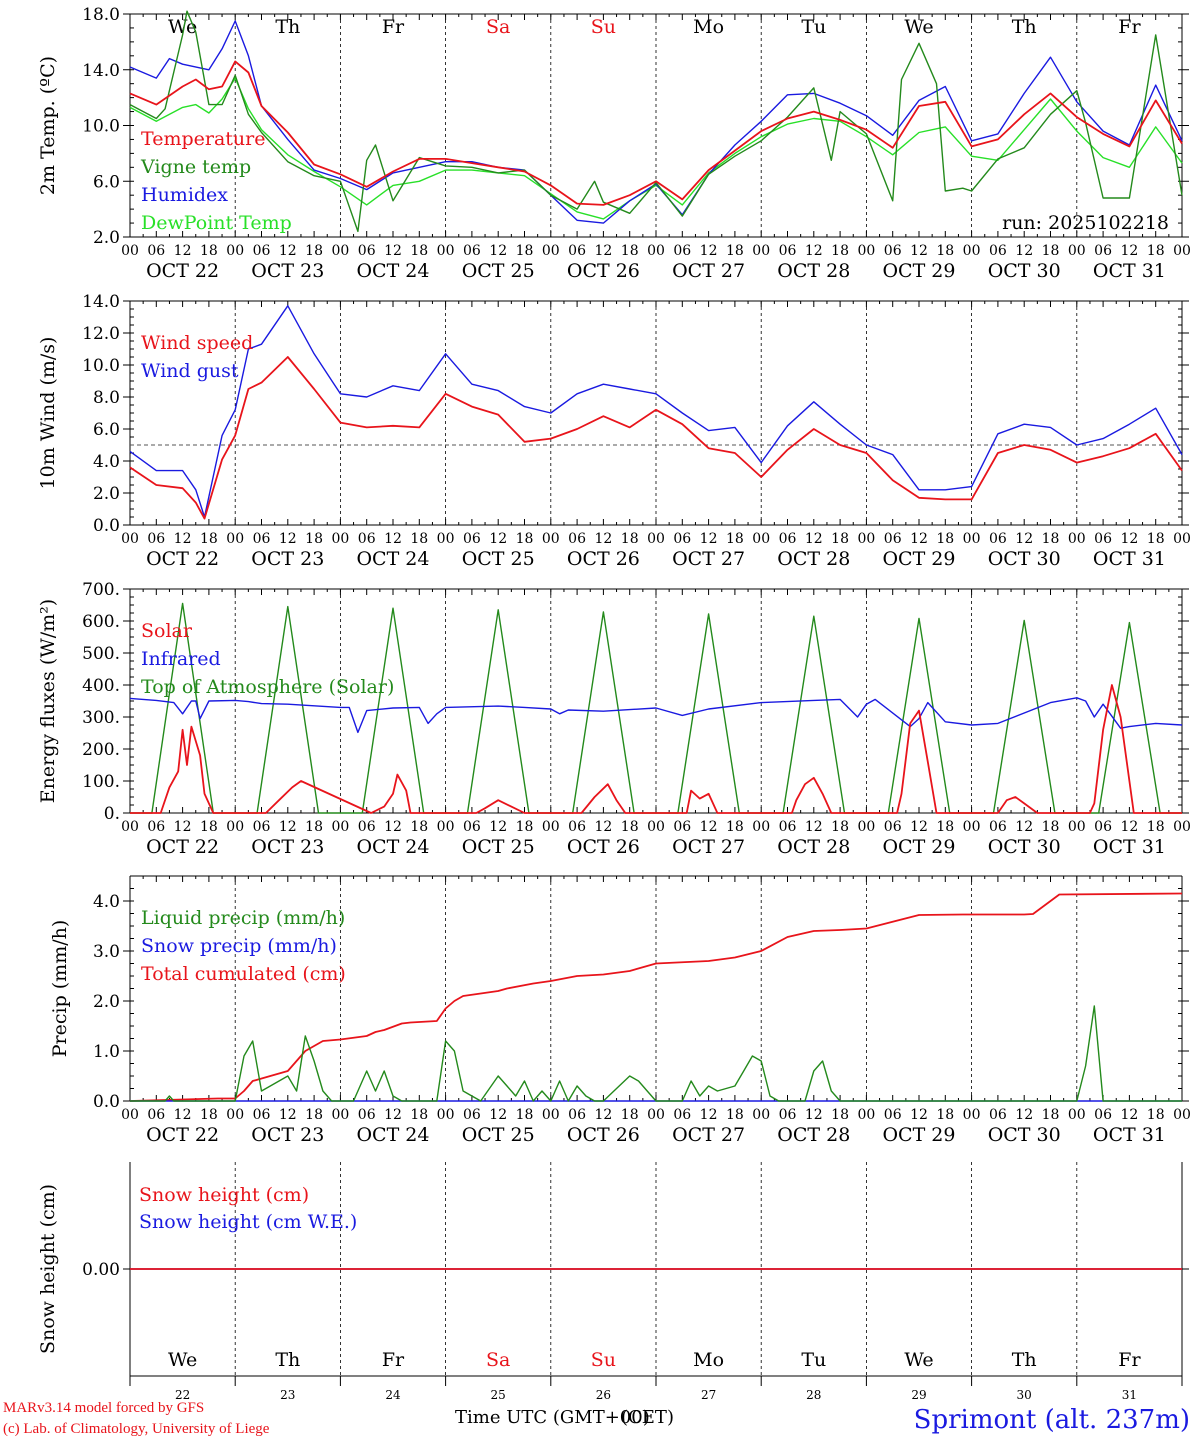 This screenshot has height=1440, width=1194. Describe the element at coordinates (708, 559) in the screenshot. I see `date-label: OCT 27` at that location.